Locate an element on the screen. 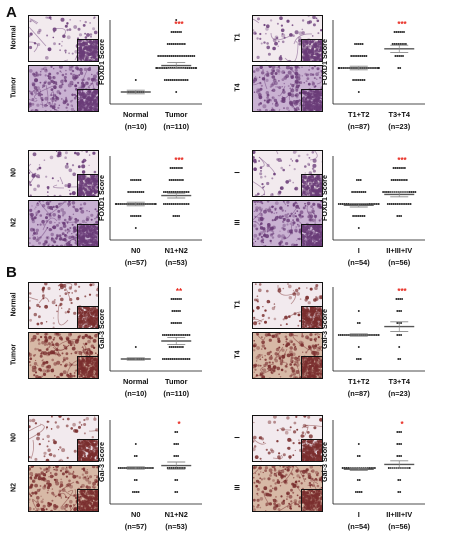 This screenshot has width=459, height=550. group-n: (n=110) is located at coordinates (176, 393).